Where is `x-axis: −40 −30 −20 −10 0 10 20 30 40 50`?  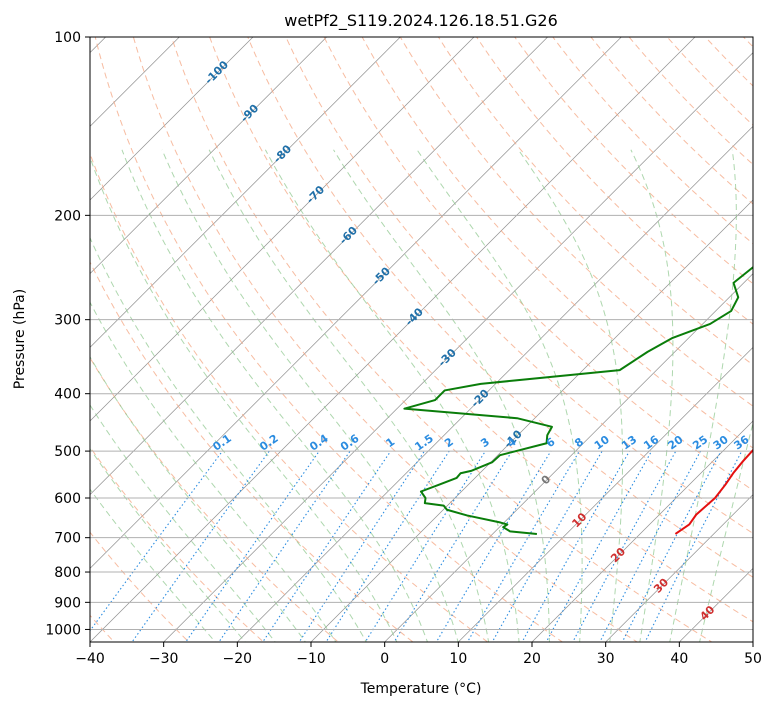 x-axis: −40 −30 −20 −10 0 10 20 30 40 50 is located at coordinates (418, 654).